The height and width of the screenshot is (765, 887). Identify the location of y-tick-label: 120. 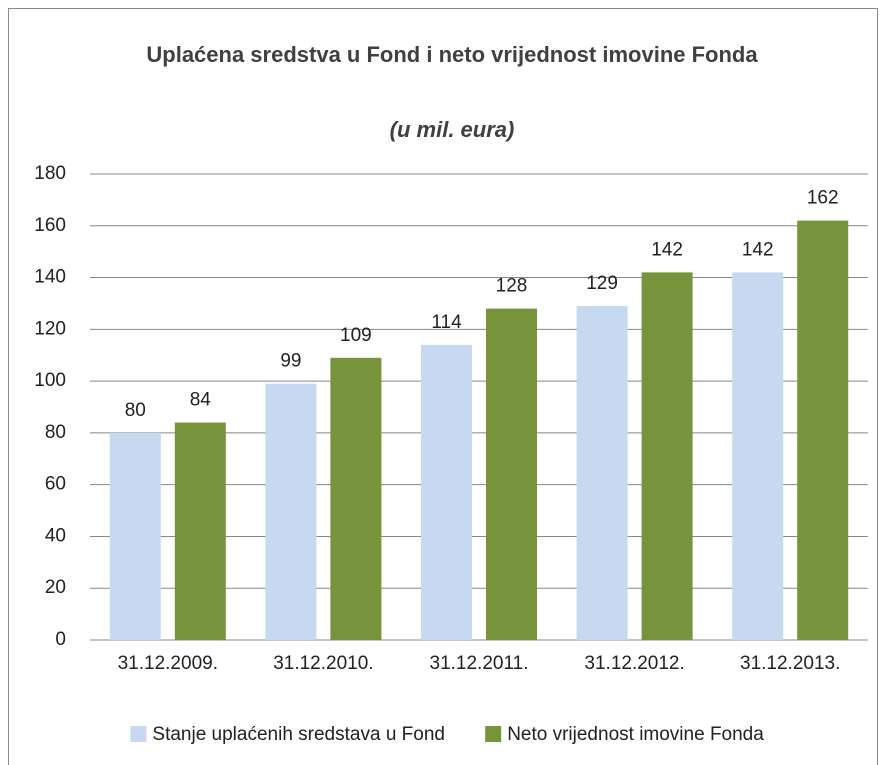
(50, 328).